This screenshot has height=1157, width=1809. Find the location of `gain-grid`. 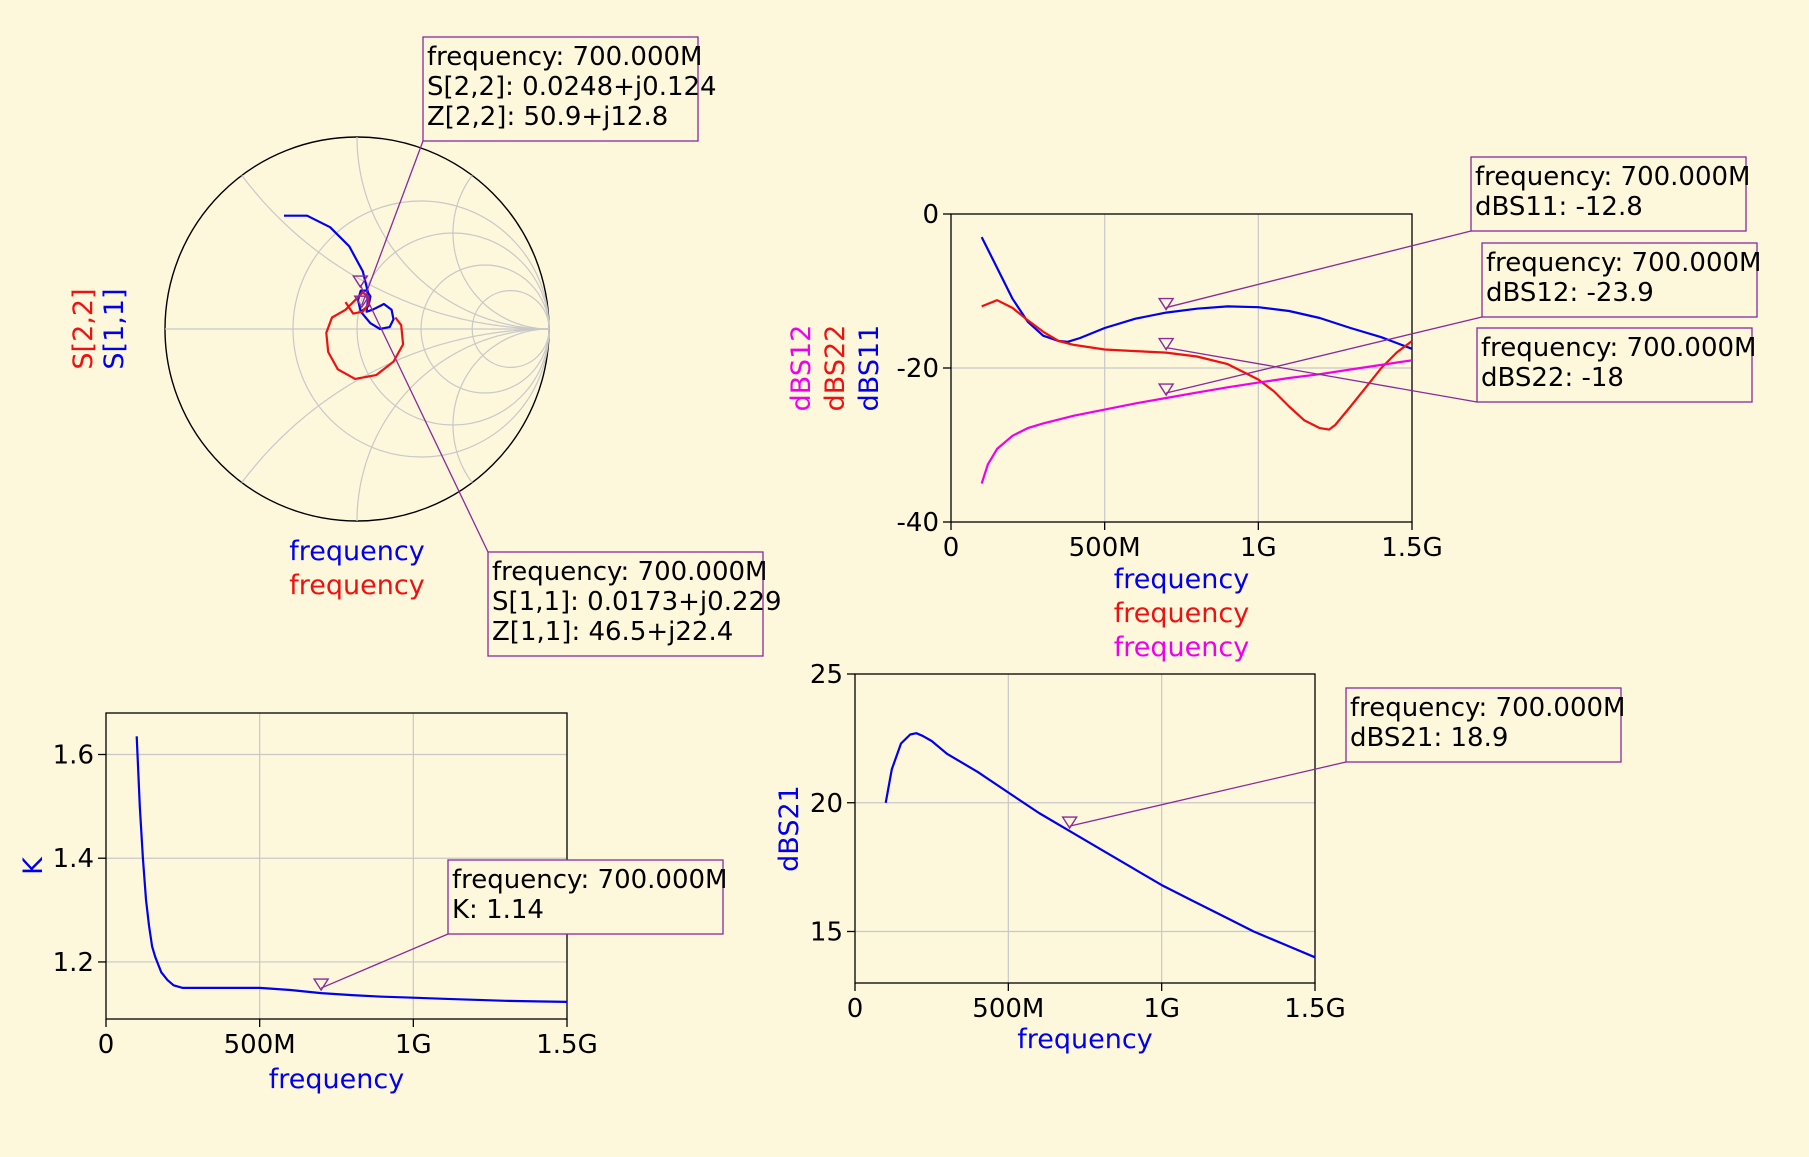

gain-grid is located at coordinates (1081, 832).